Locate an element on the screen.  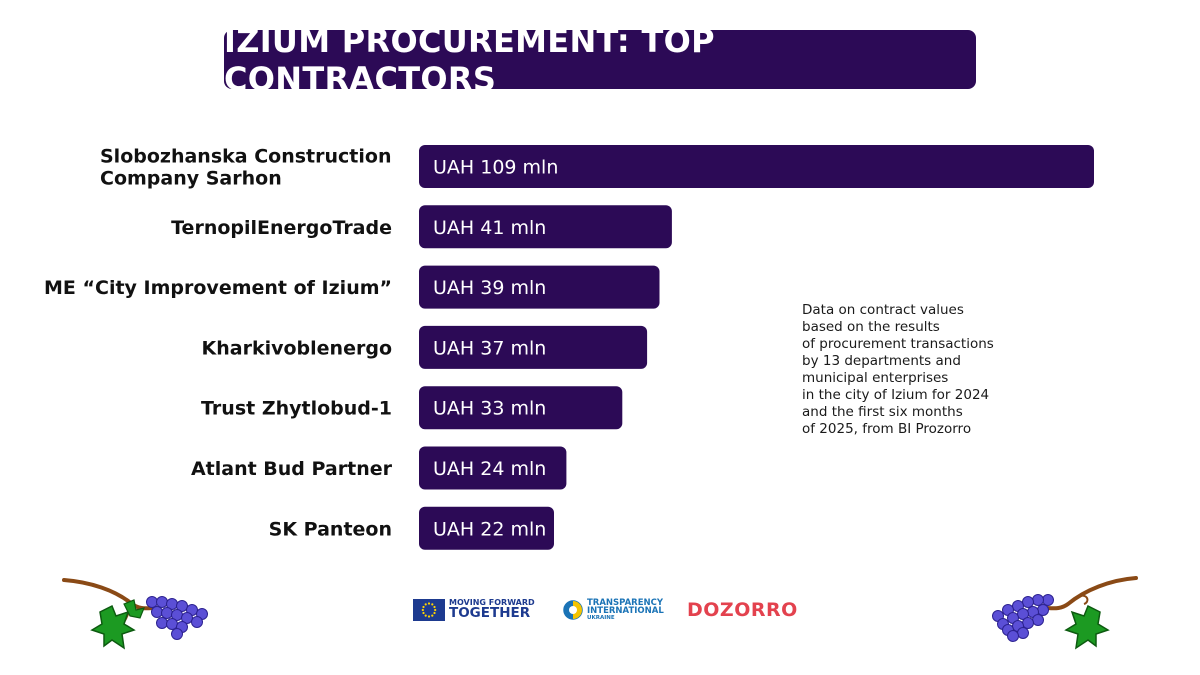
dozorro-logo-text: DOZORRO is located at coordinates (742, 610).